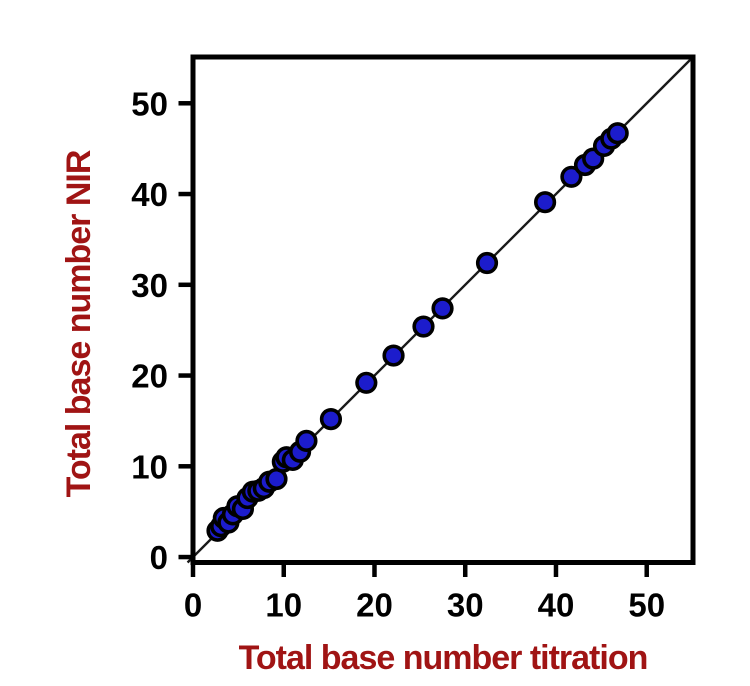  Describe the element at coordinates (159, 557) in the screenshot. I see `y-tick-label: 0` at that location.